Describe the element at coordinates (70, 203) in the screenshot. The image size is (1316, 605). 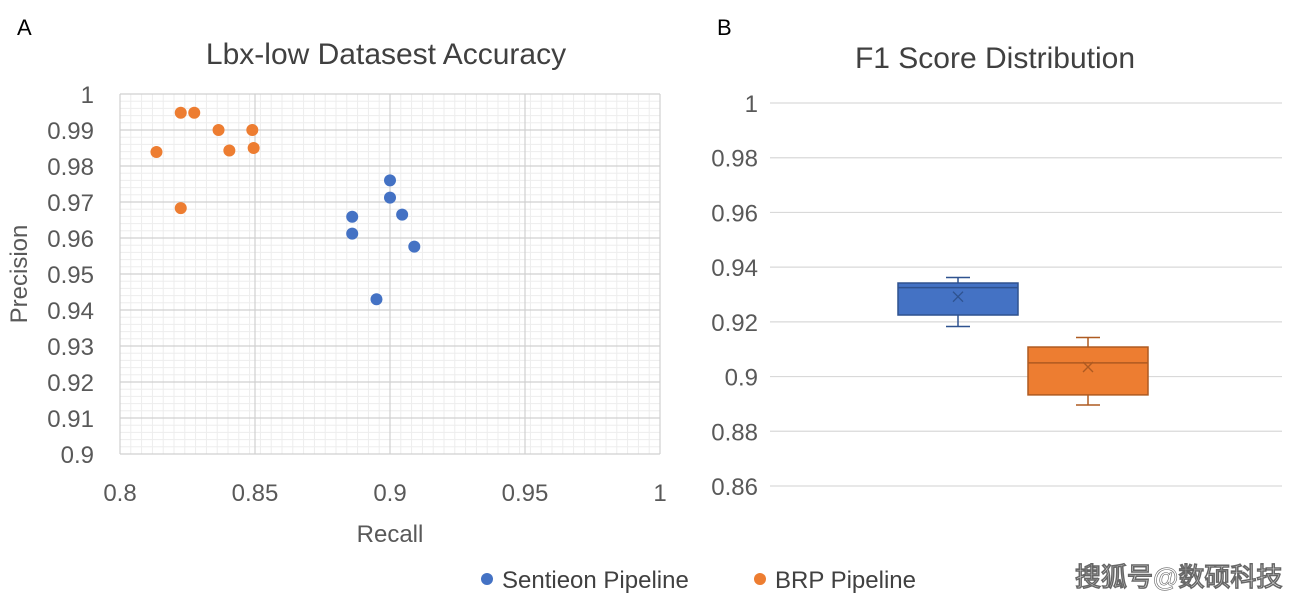
I see `y-tick-label: 0.97` at that location.